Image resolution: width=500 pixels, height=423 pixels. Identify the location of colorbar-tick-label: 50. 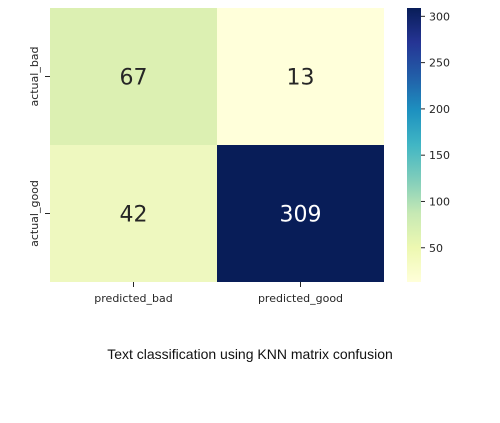
(436, 248).